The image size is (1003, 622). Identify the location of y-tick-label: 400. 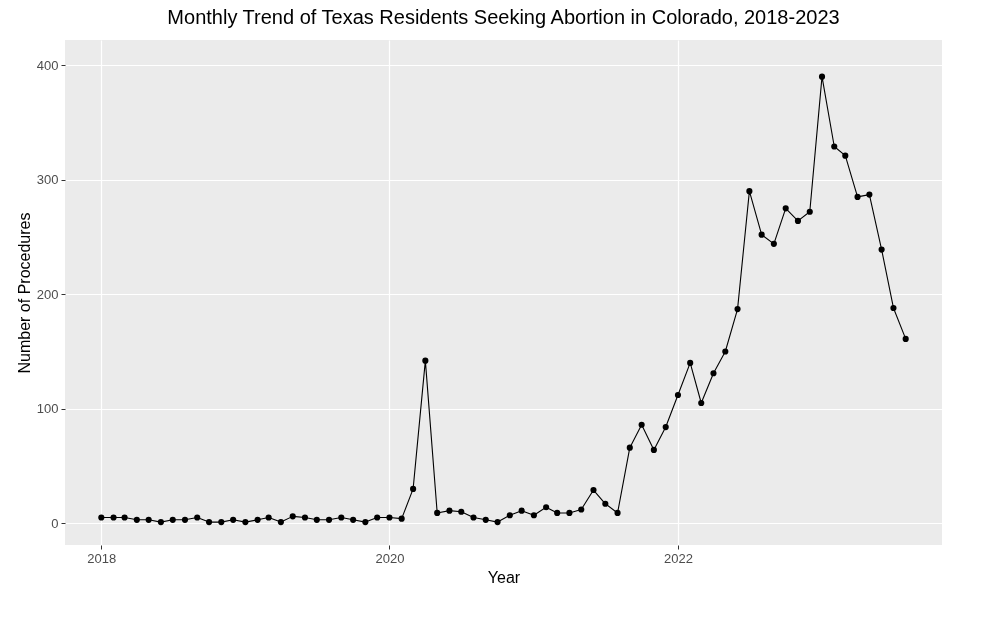
(47, 65).